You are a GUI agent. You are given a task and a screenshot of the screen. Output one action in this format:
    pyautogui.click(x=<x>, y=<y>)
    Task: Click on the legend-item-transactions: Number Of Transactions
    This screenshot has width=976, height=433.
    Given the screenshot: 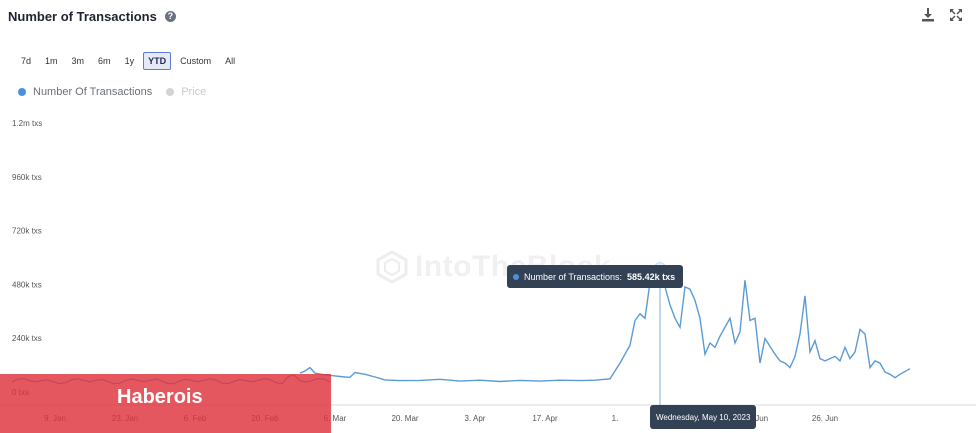 What is the action you would take?
    pyautogui.click(x=85, y=92)
    